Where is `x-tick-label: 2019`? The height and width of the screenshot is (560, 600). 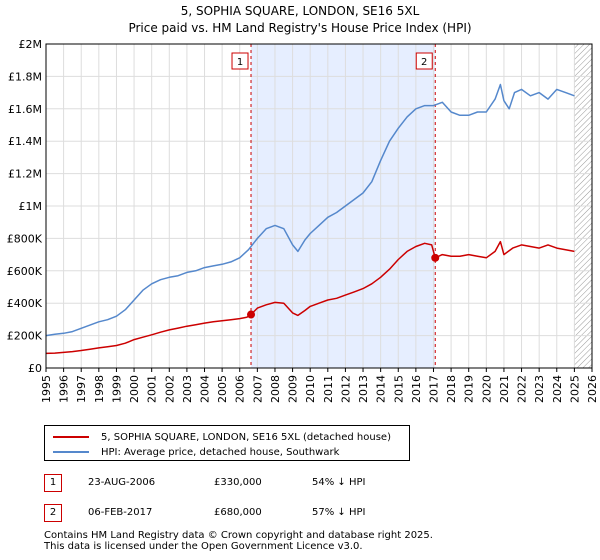
x-tick-label: 2019 is located at coordinates (469, 389).